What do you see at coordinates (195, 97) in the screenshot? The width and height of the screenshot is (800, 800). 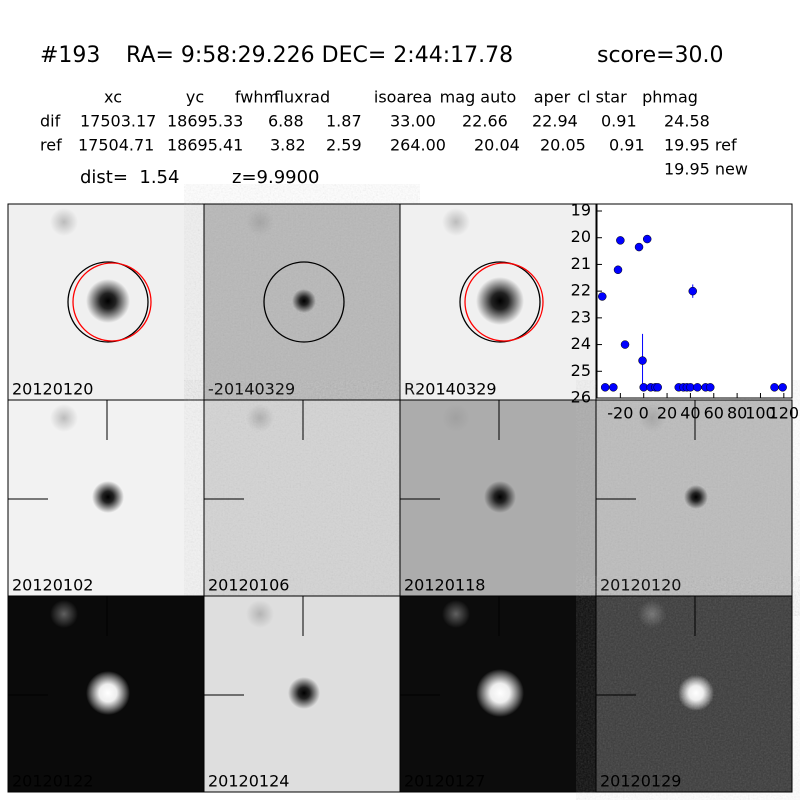 I see `column-header: yc` at bounding box center [195, 97].